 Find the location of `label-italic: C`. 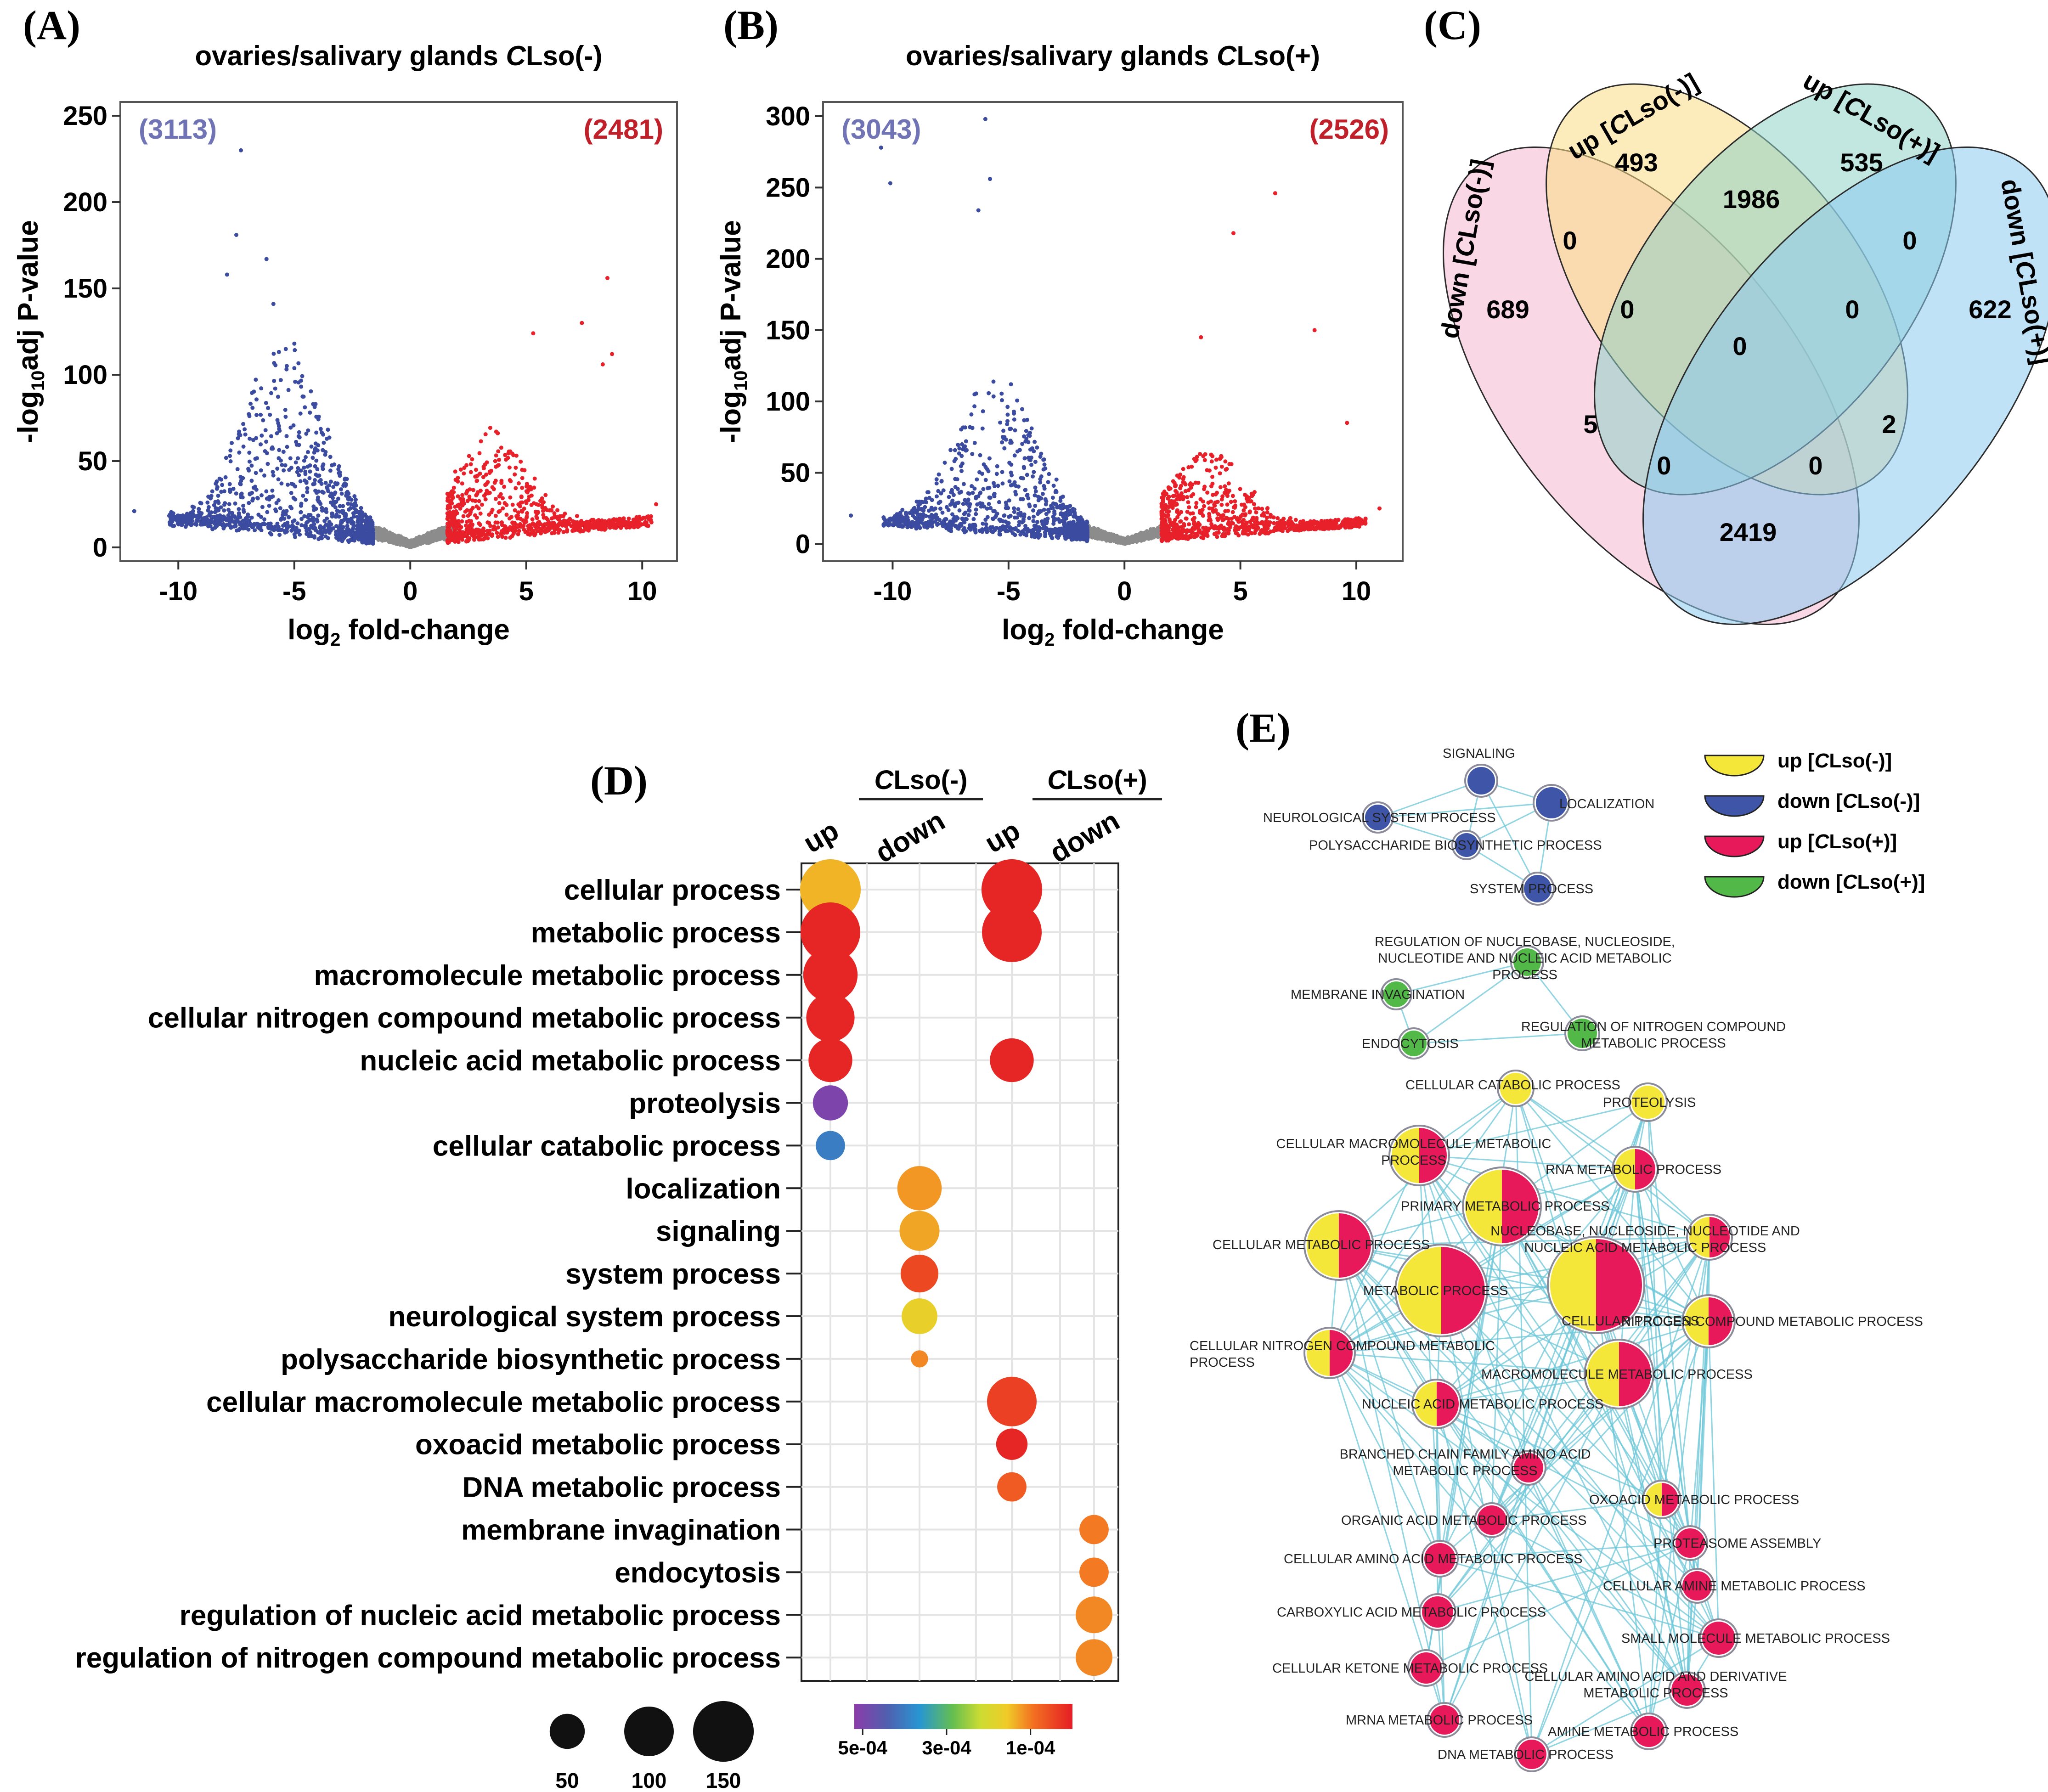

label-italic: C is located at coordinates (516, 55).